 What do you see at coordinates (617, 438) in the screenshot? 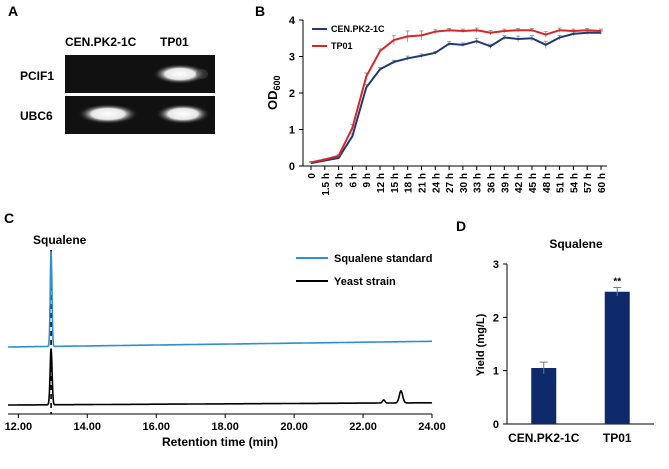
I see `yield-category-label: TP01` at bounding box center [617, 438].